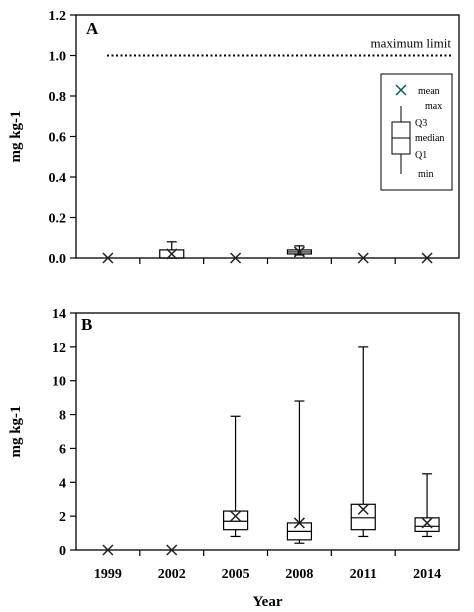 This screenshot has height=612, width=474. I want to click on y-tick-label: 0.4, so click(58, 178).